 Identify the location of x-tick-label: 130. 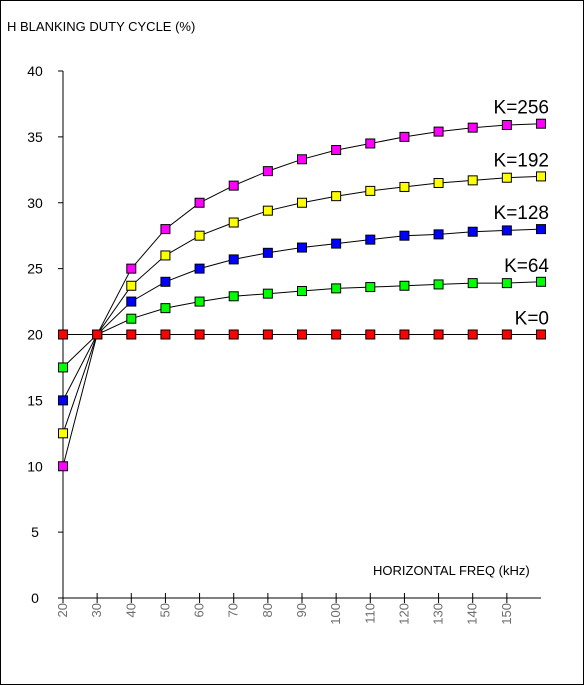
(438, 614).